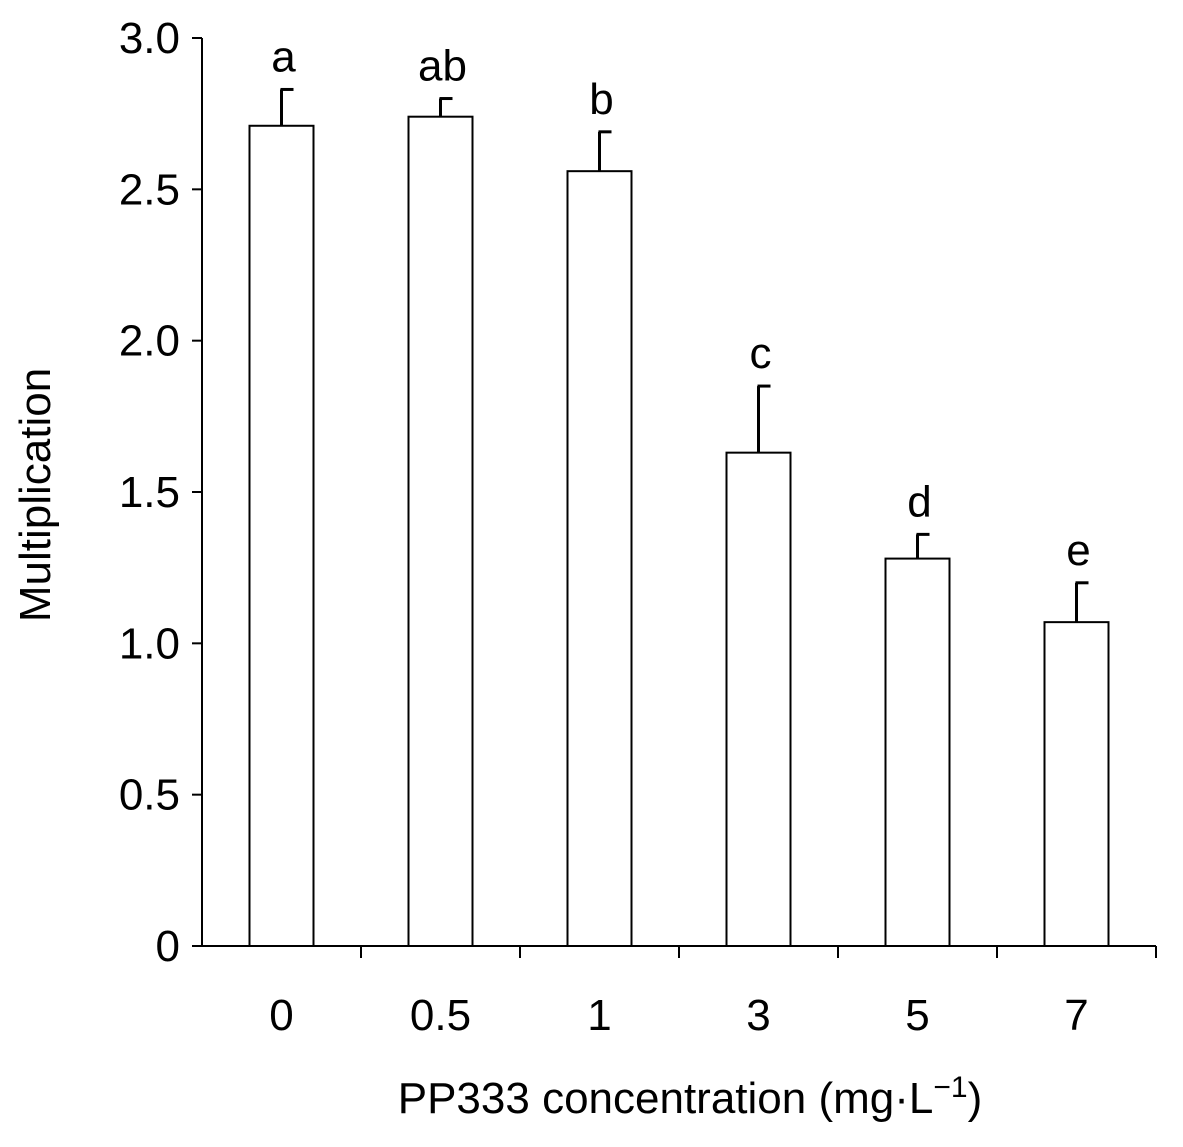 The image size is (1183, 1147). I want to click on x-axis-title-main: PP333 concentration (mg·L, so click(666, 1098).